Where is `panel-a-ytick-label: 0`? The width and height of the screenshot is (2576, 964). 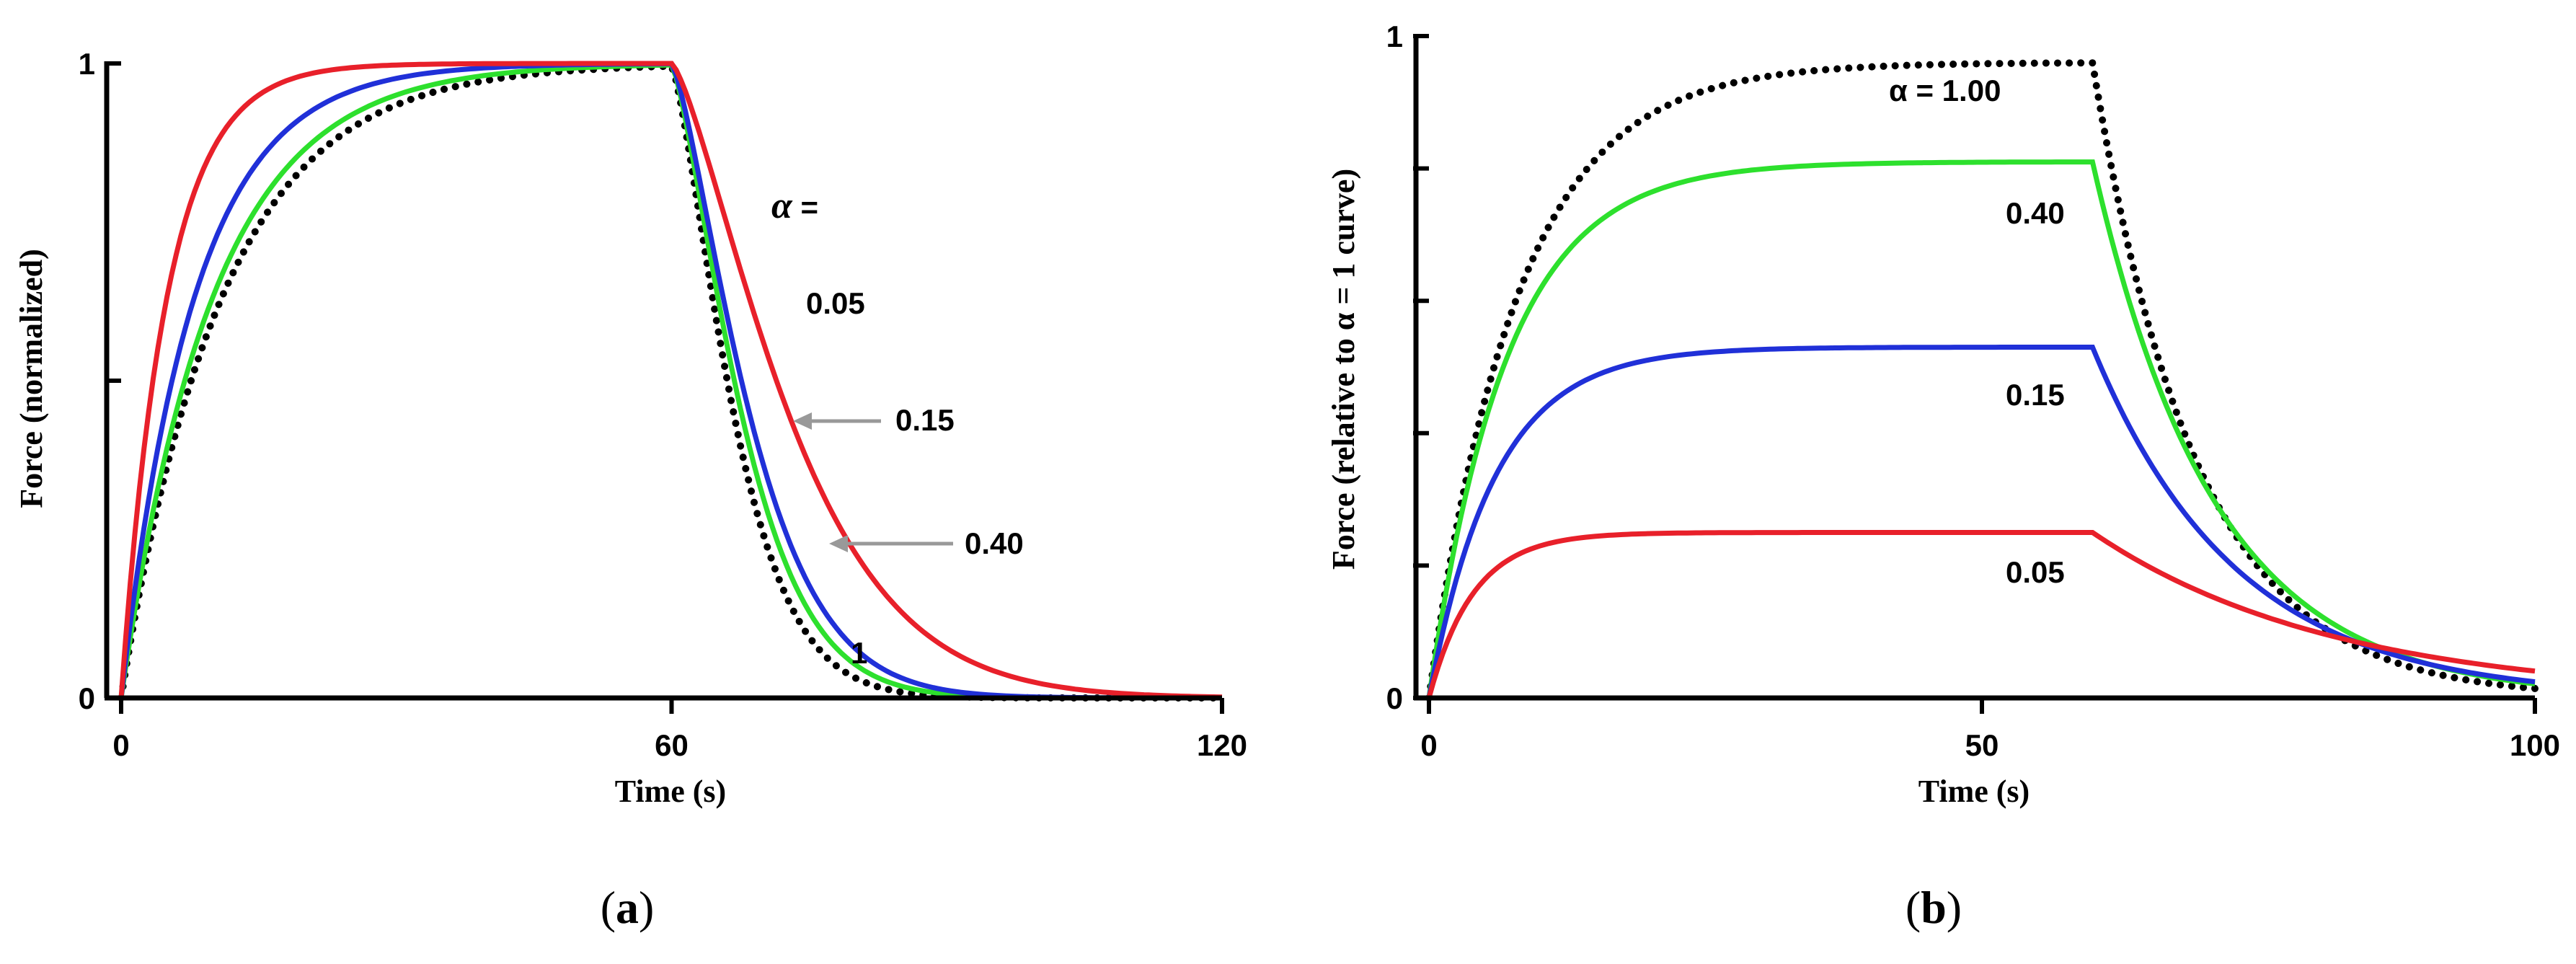 panel-a-ytick-label: 0 is located at coordinates (87, 698).